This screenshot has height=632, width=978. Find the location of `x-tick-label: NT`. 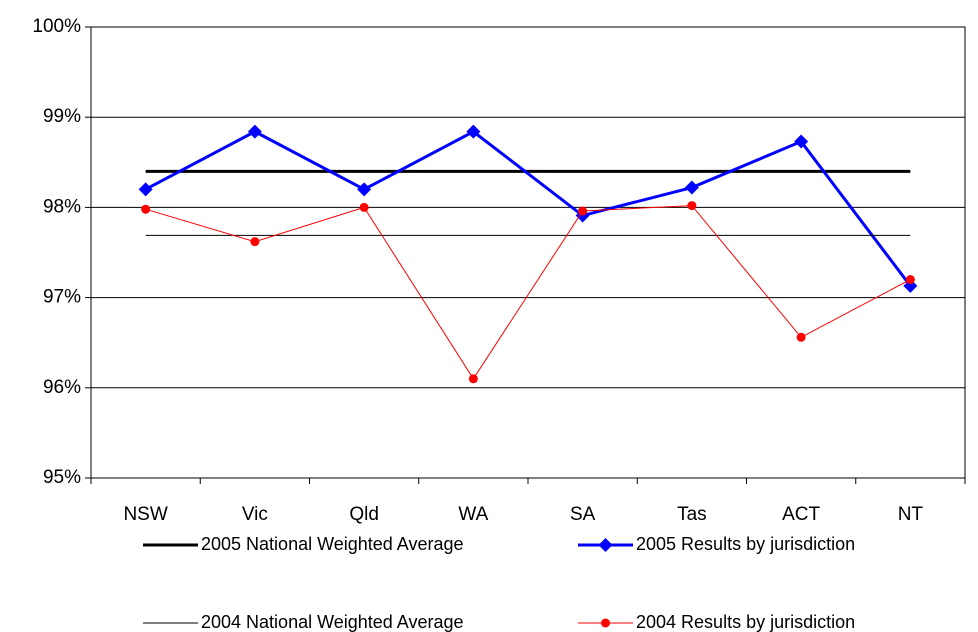

x-tick-label: NT is located at coordinates (911, 514).